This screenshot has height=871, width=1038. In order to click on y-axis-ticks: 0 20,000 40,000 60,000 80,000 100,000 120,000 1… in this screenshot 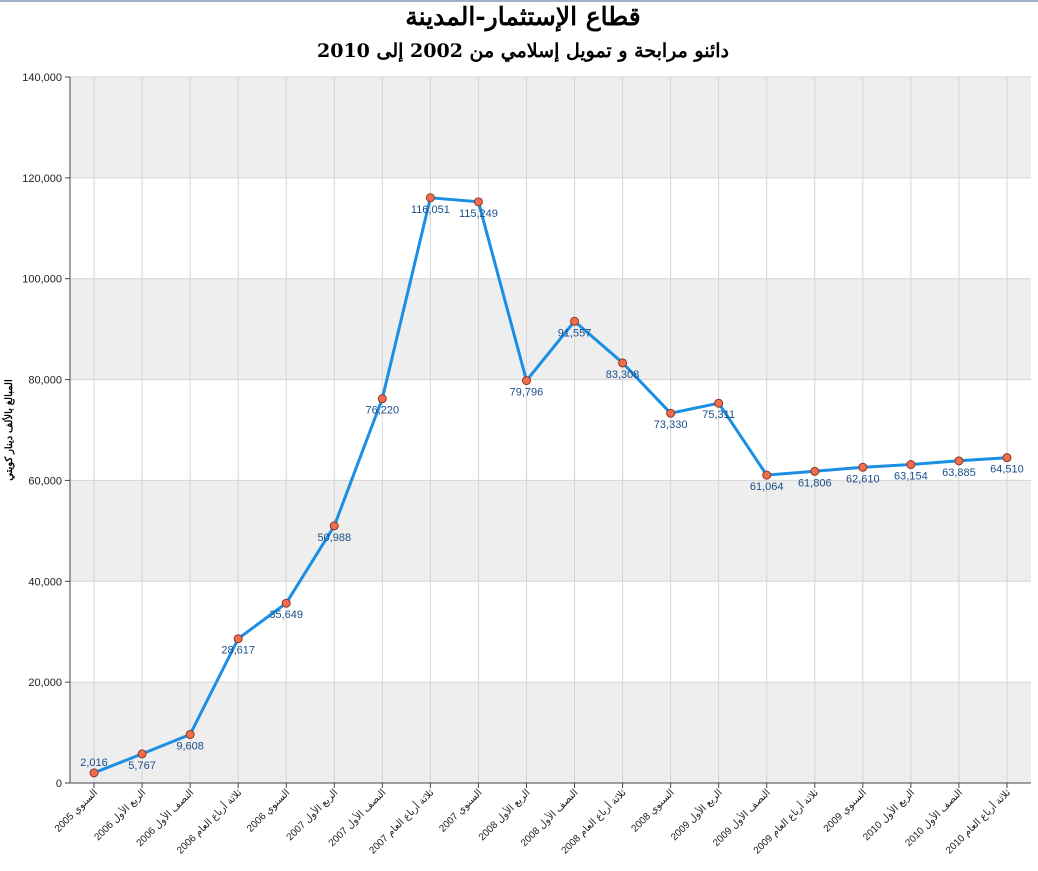, I will do `click(46, 431)`.